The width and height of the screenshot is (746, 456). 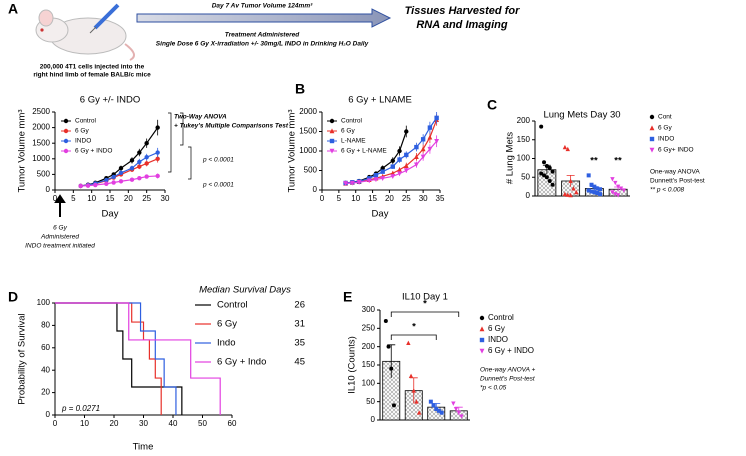 I want to click on y-tick-label: 250, so click(x=369, y=327).